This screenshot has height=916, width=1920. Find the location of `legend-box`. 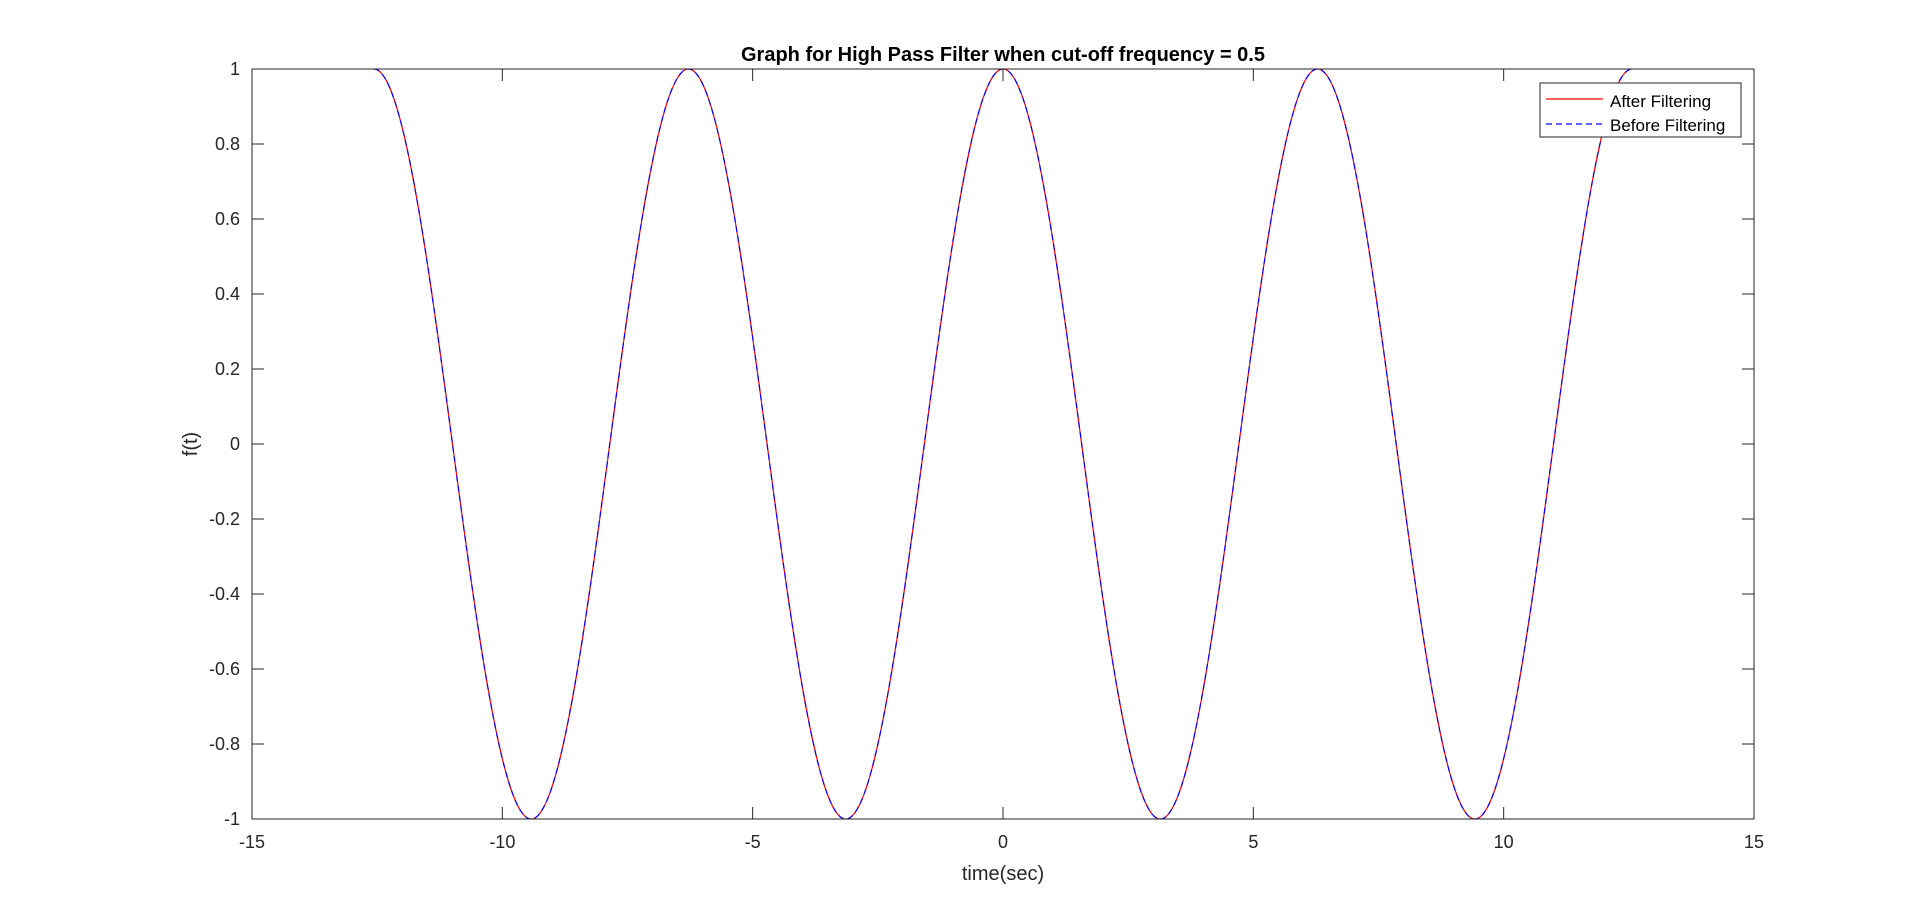

legend-box is located at coordinates (1640, 110).